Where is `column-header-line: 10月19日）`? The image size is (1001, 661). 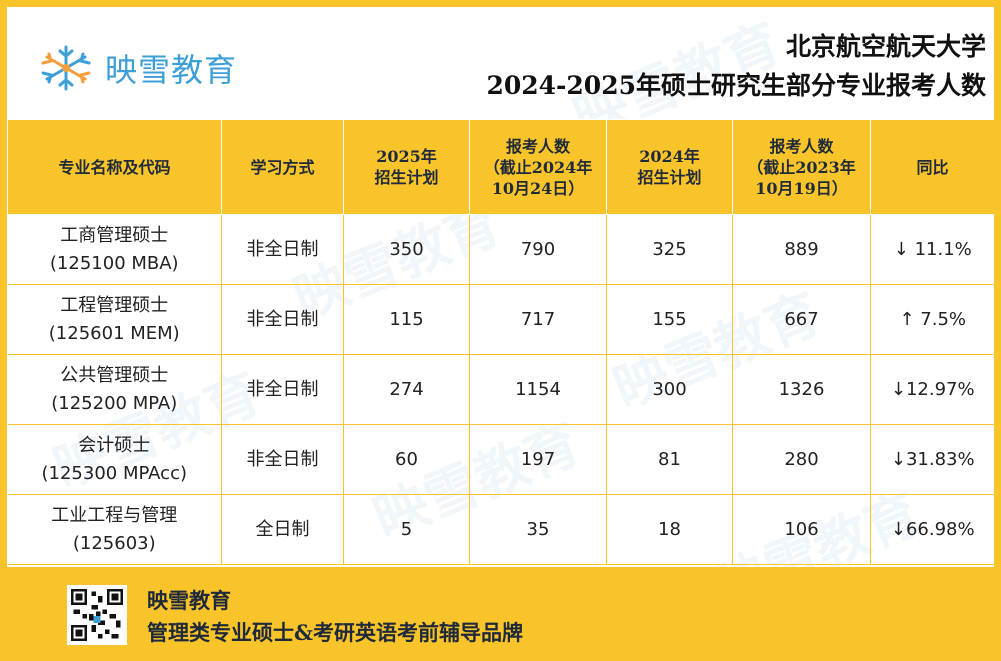
column-header-line: 10月19日） is located at coordinates (801, 188).